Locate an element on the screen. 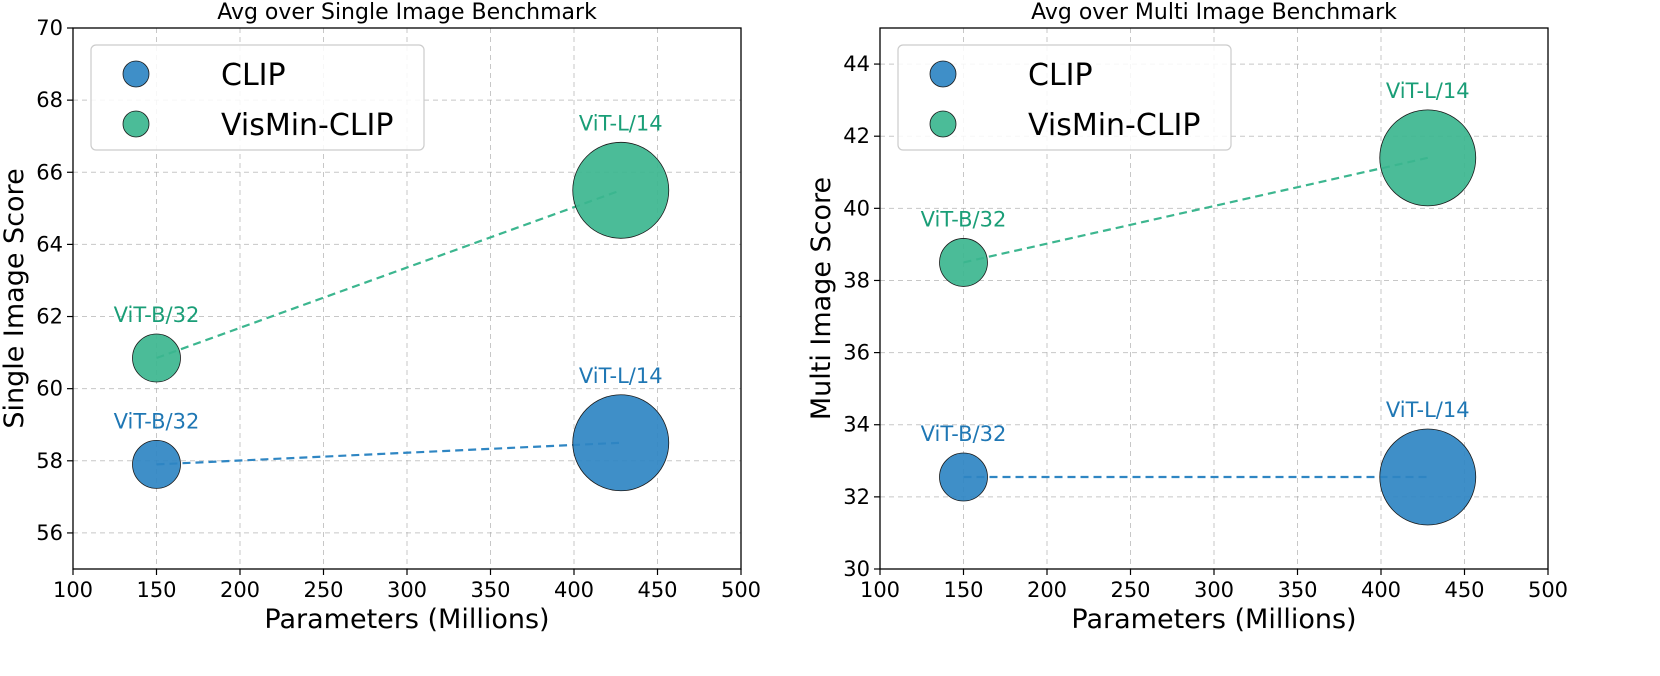 This screenshot has width=1660, height=676. y-tick-label: 34 is located at coordinates (856, 425).